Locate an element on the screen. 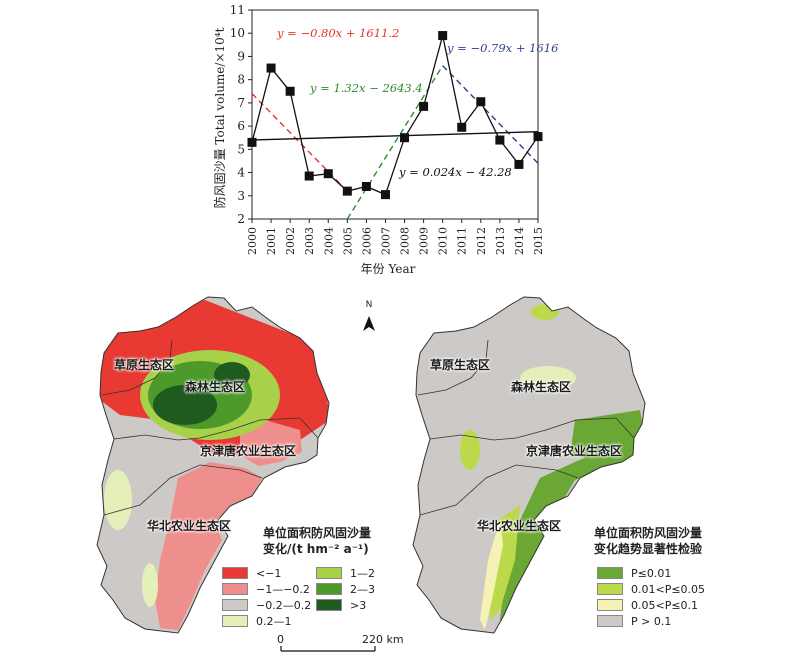  legend-item: <−1 is located at coordinates (251, 573).